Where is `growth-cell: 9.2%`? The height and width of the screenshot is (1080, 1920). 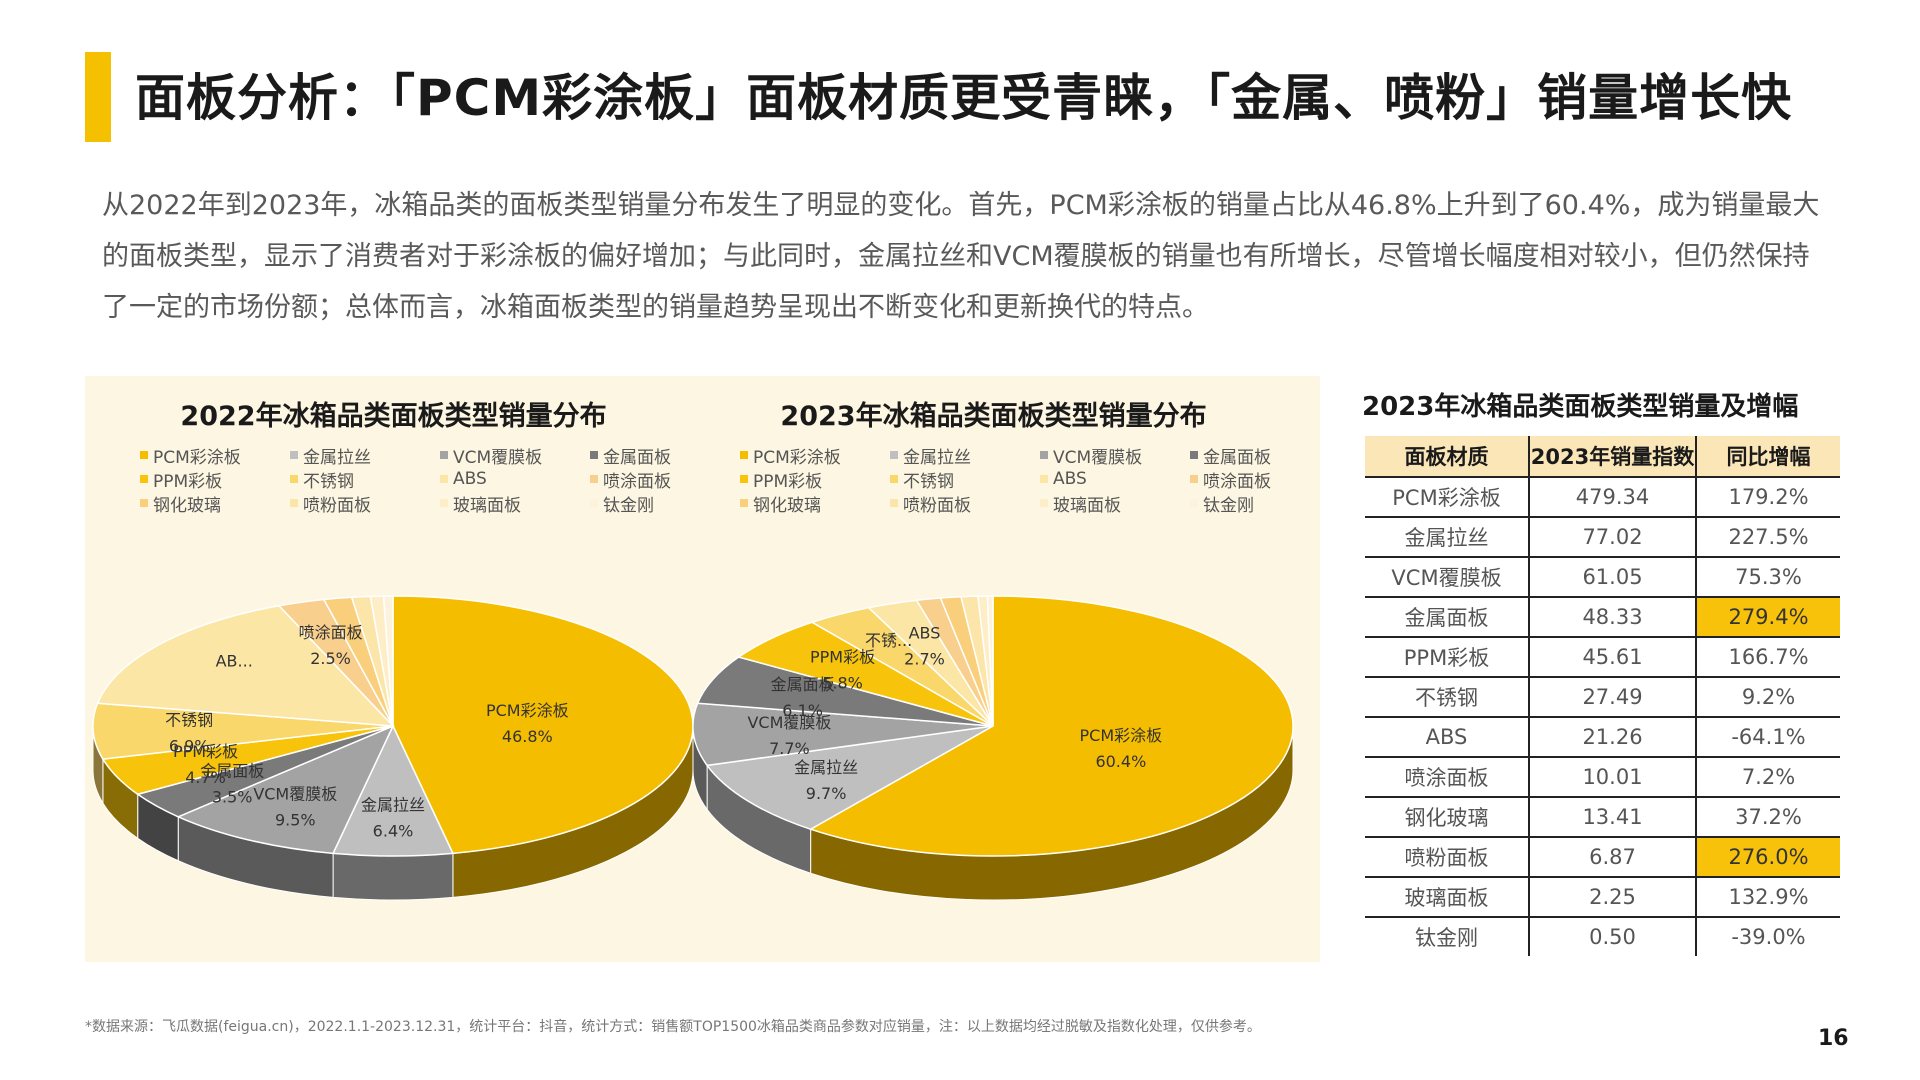
growth-cell: 9.2% is located at coordinates (1768, 697).